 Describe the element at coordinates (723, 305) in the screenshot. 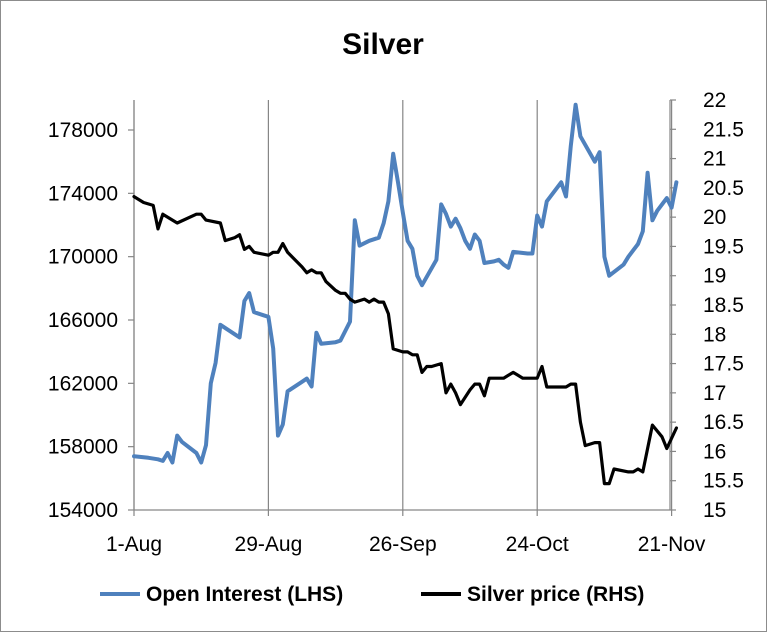

I see `right-tick-label: 18.5` at that location.